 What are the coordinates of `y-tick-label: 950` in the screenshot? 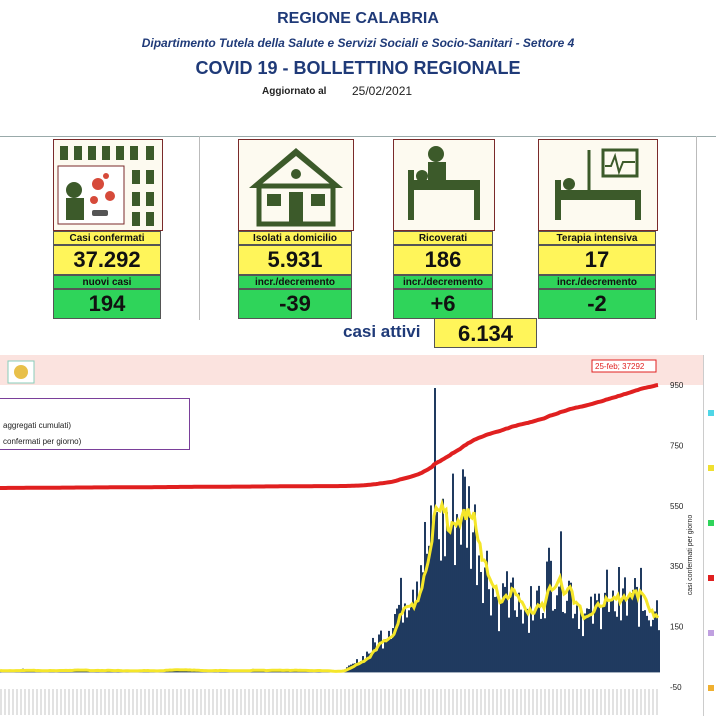 It's located at (677, 385).